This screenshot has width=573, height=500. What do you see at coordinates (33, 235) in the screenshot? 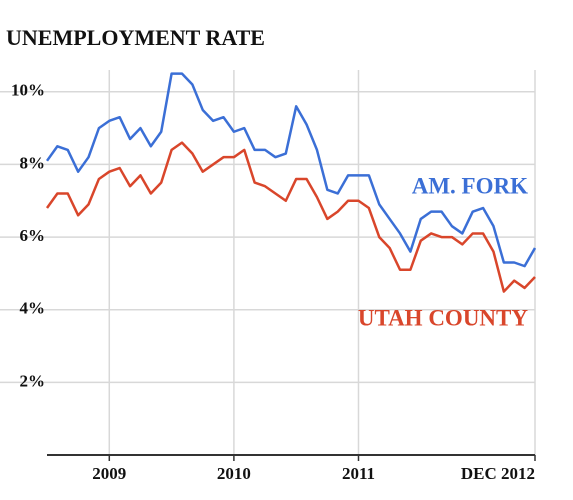
I see `y-tick-label: 6%` at bounding box center [33, 235].